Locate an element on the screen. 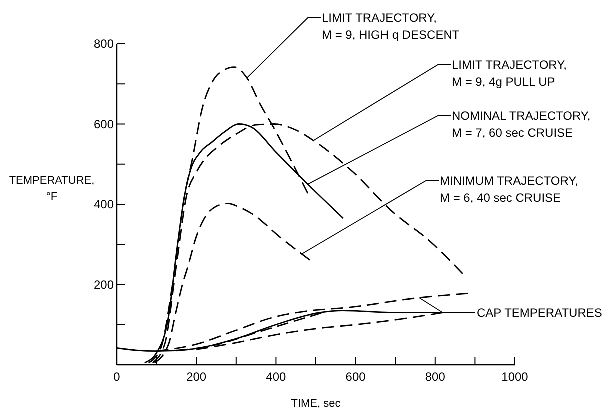 The image size is (613, 410). y-tick-label: 200 is located at coordinates (104, 285).